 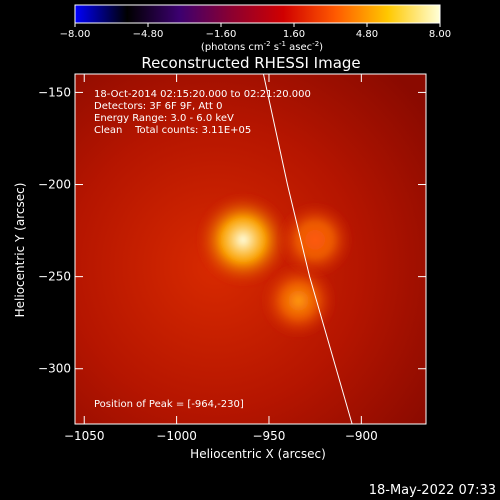 I want to click on colorbar-tick-label: −8.00, so click(x=75, y=34).